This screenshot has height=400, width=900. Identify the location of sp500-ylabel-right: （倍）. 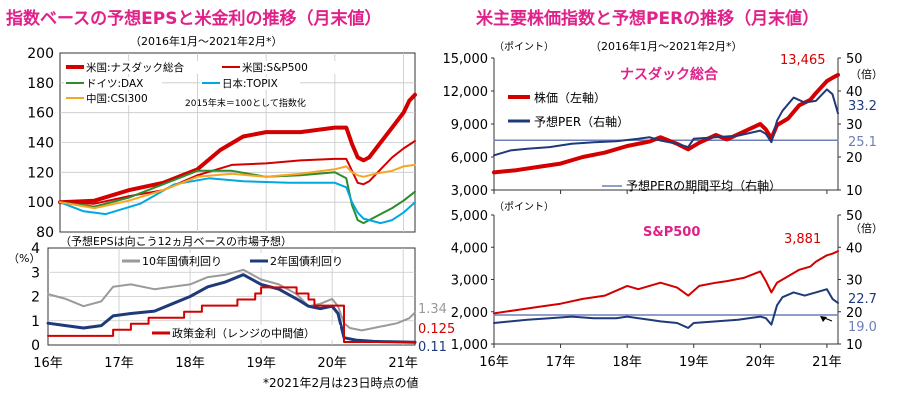
(866, 228).